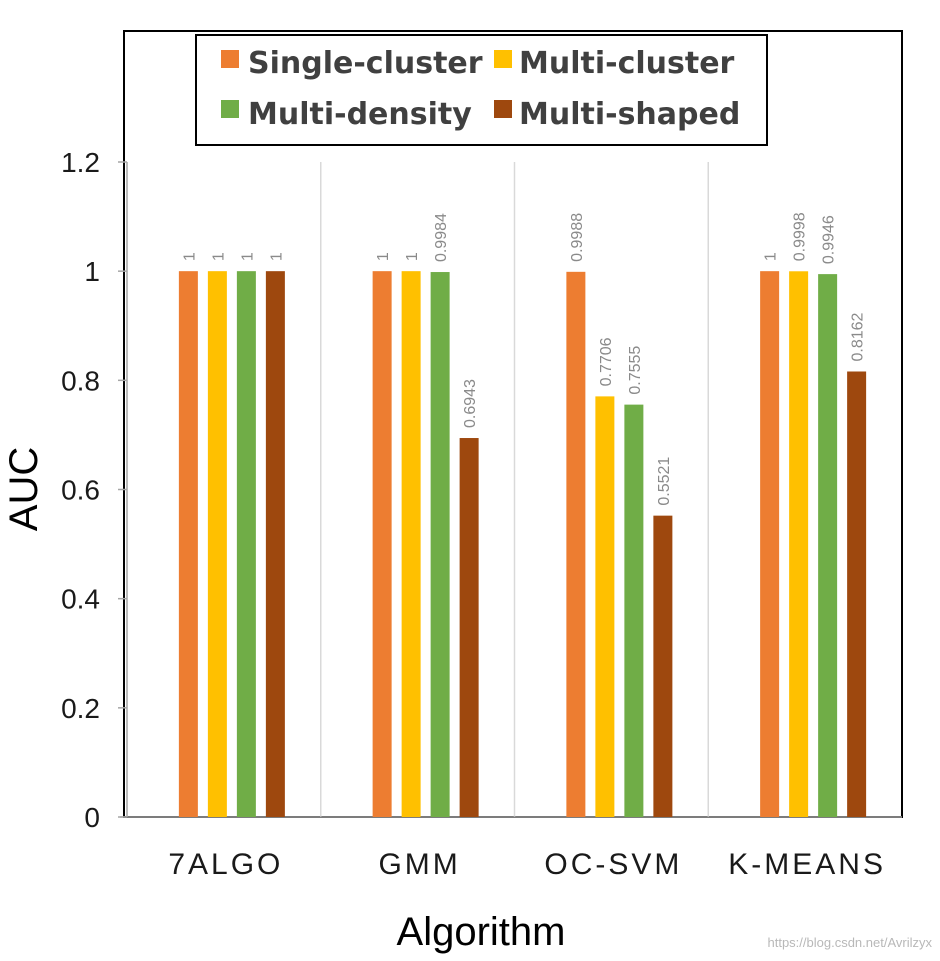  Describe the element at coordinates (360, 114) in the screenshot. I see `legend-label-multi-density: Multi-density` at that location.